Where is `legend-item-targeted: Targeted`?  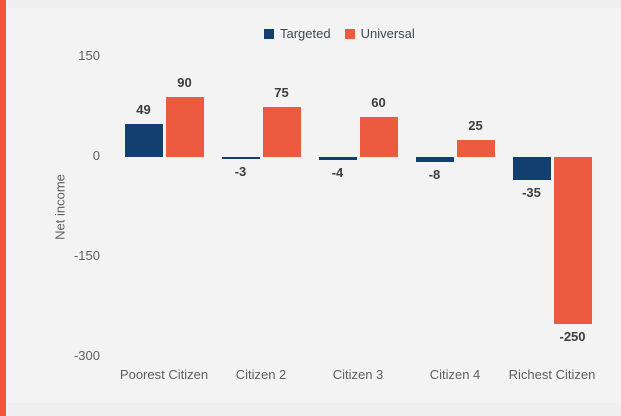 legend-item-targeted: Targeted is located at coordinates (297, 33).